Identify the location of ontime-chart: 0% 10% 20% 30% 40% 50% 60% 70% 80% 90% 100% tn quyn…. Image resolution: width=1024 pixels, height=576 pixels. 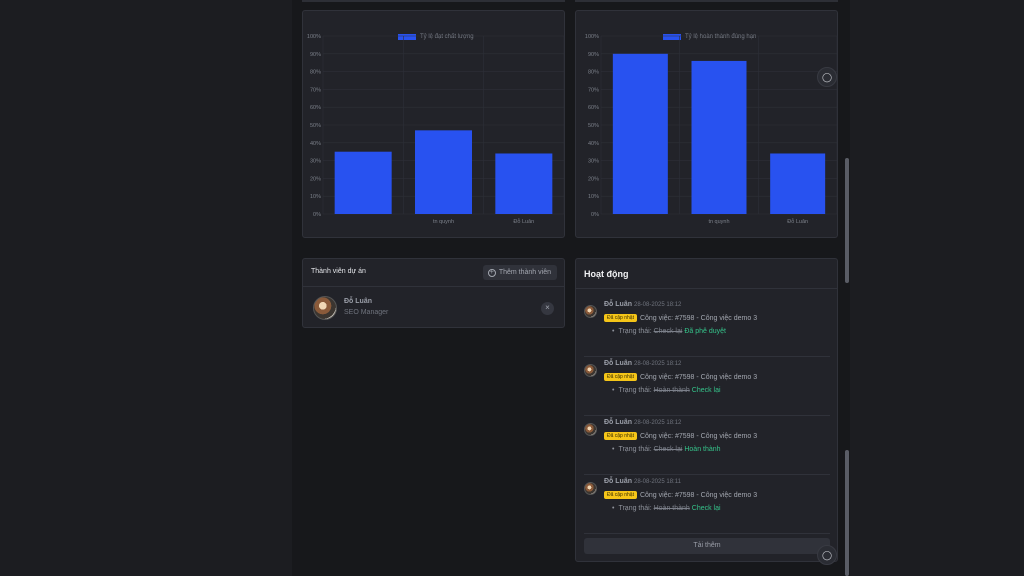
(711, 129).